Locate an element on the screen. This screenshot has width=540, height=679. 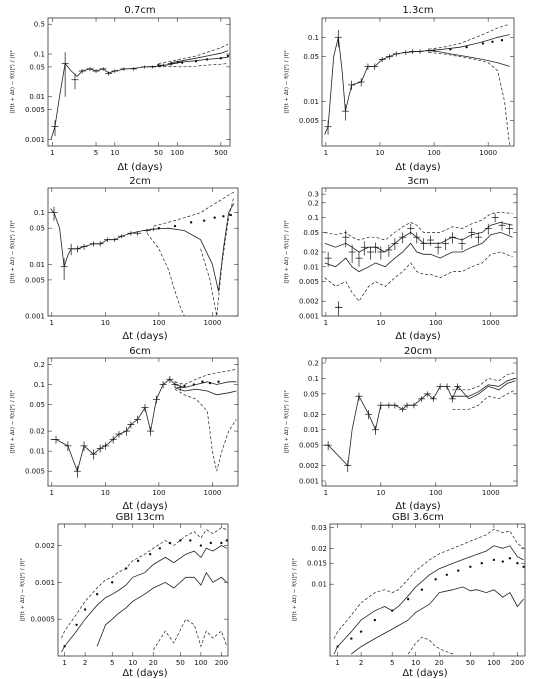
panel-title: GBI 13cm is located at coordinates (140, 517).